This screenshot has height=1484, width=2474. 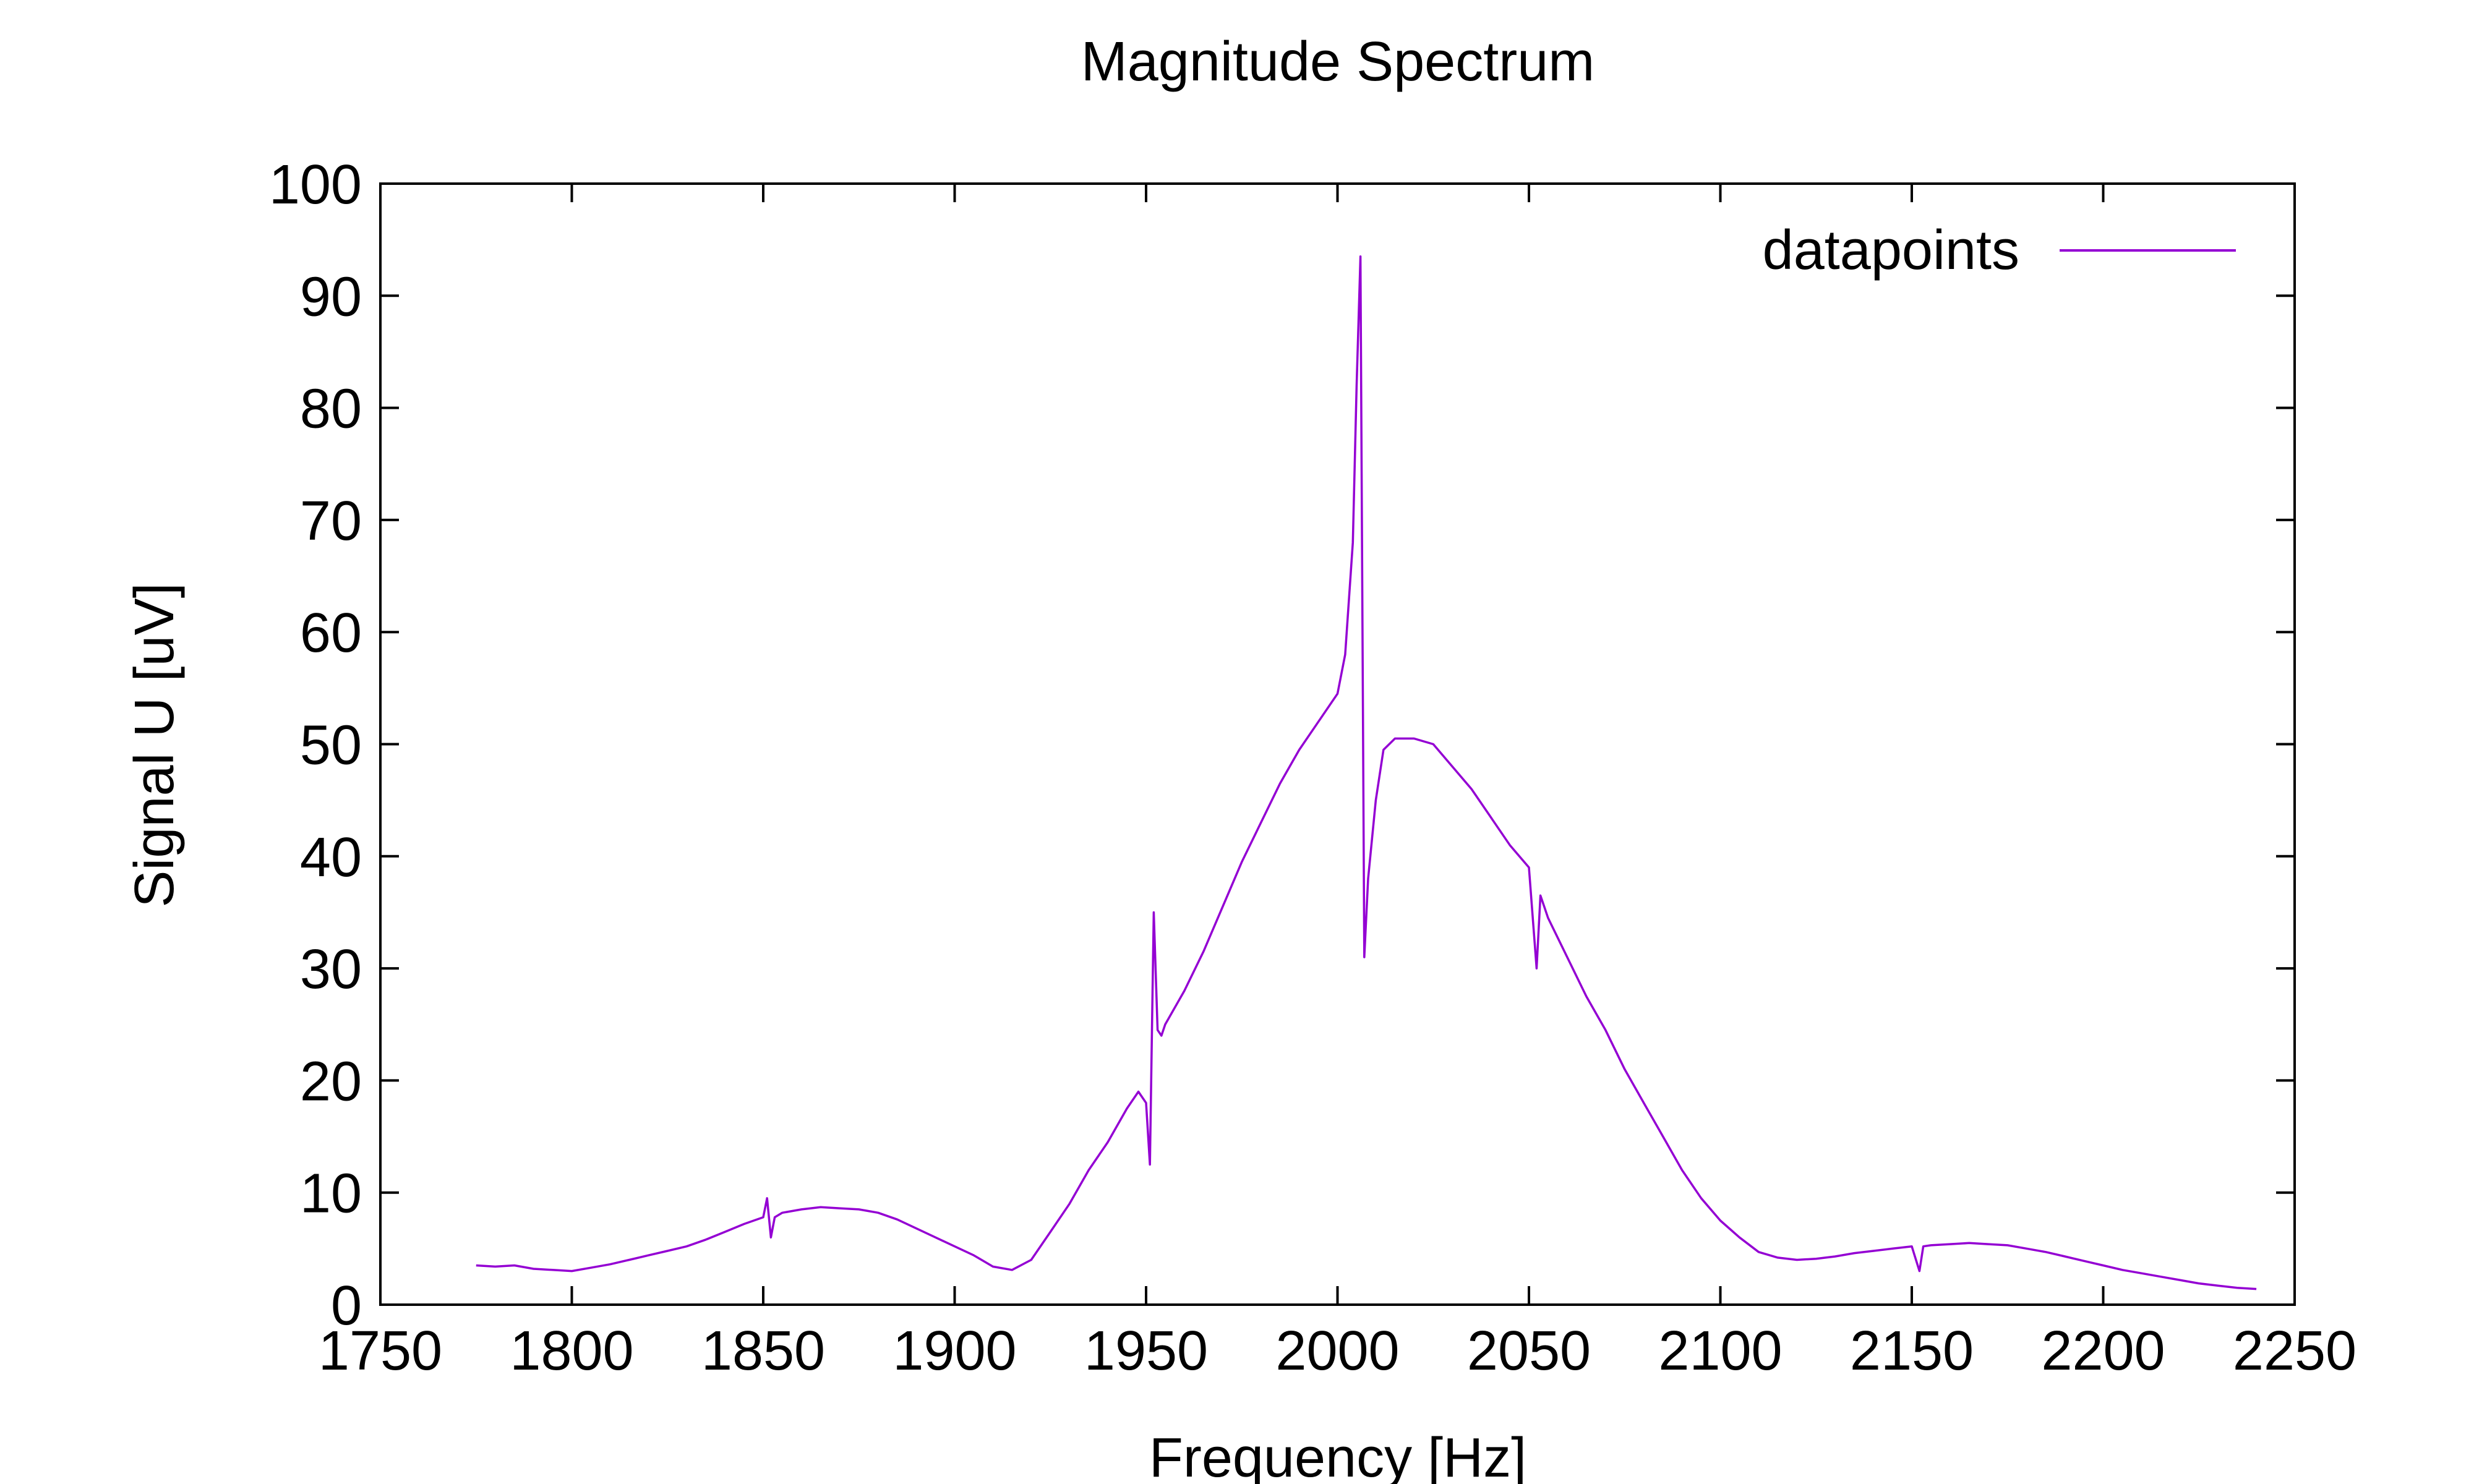 What do you see at coordinates (1337, 62) in the screenshot?
I see `chart-title: Magnitude Spectrum` at bounding box center [1337, 62].